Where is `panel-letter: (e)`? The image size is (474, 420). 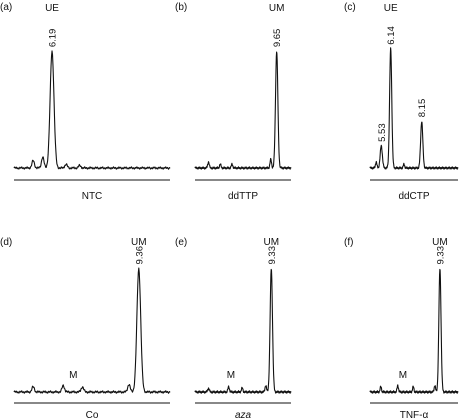
panel-letter: (e) is located at coordinates (181, 242).